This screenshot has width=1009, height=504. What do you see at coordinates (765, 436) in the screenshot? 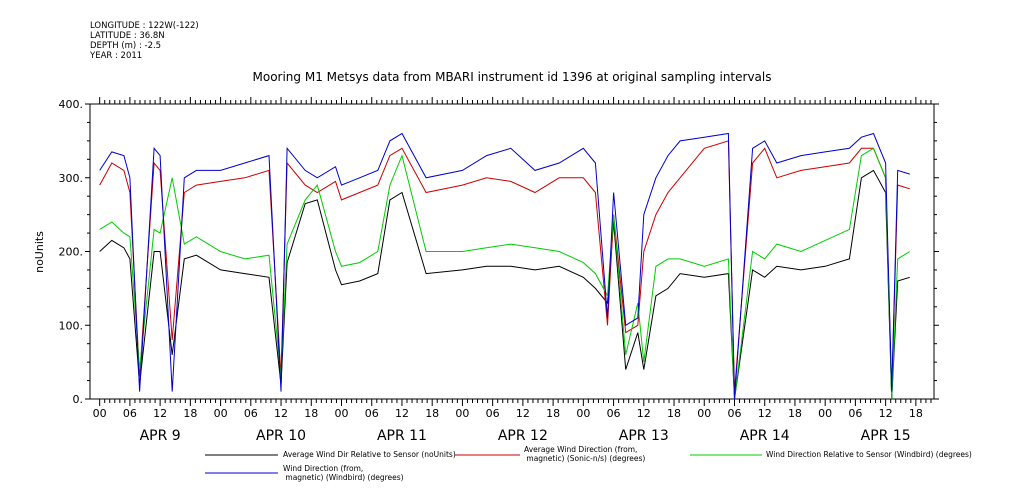
I see `x-day-label: APR 14` at bounding box center [765, 436].